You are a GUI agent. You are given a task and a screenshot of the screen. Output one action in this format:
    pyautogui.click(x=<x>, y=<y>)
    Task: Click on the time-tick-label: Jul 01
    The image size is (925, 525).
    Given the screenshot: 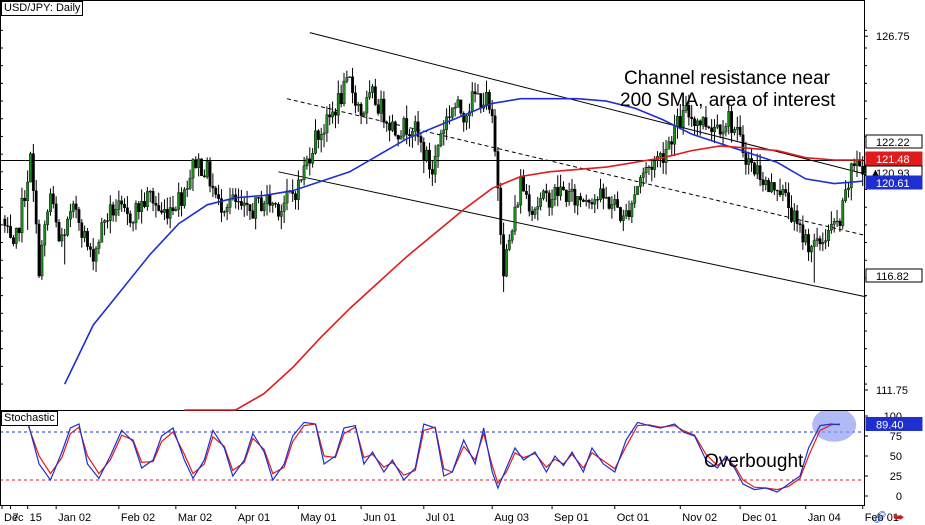 What is the action you would take?
    pyautogui.click(x=440, y=518)
    